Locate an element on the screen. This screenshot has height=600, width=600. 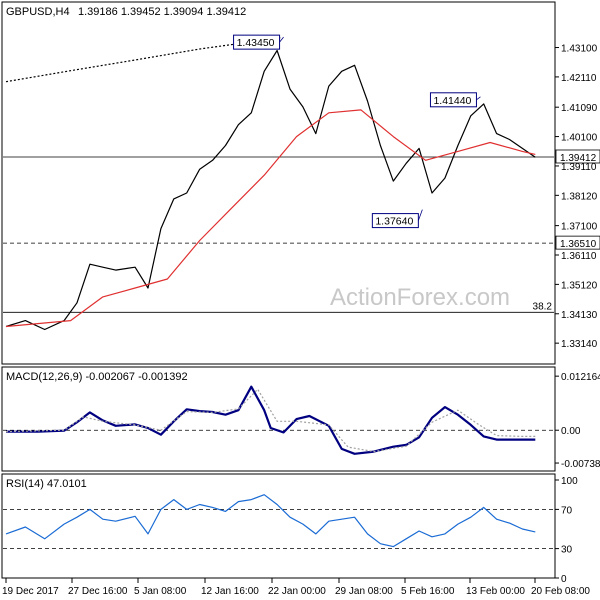
ohlc-readout: 1.39186 1.39452 1.39094 1.39412 is located at coordinates (162, 12).